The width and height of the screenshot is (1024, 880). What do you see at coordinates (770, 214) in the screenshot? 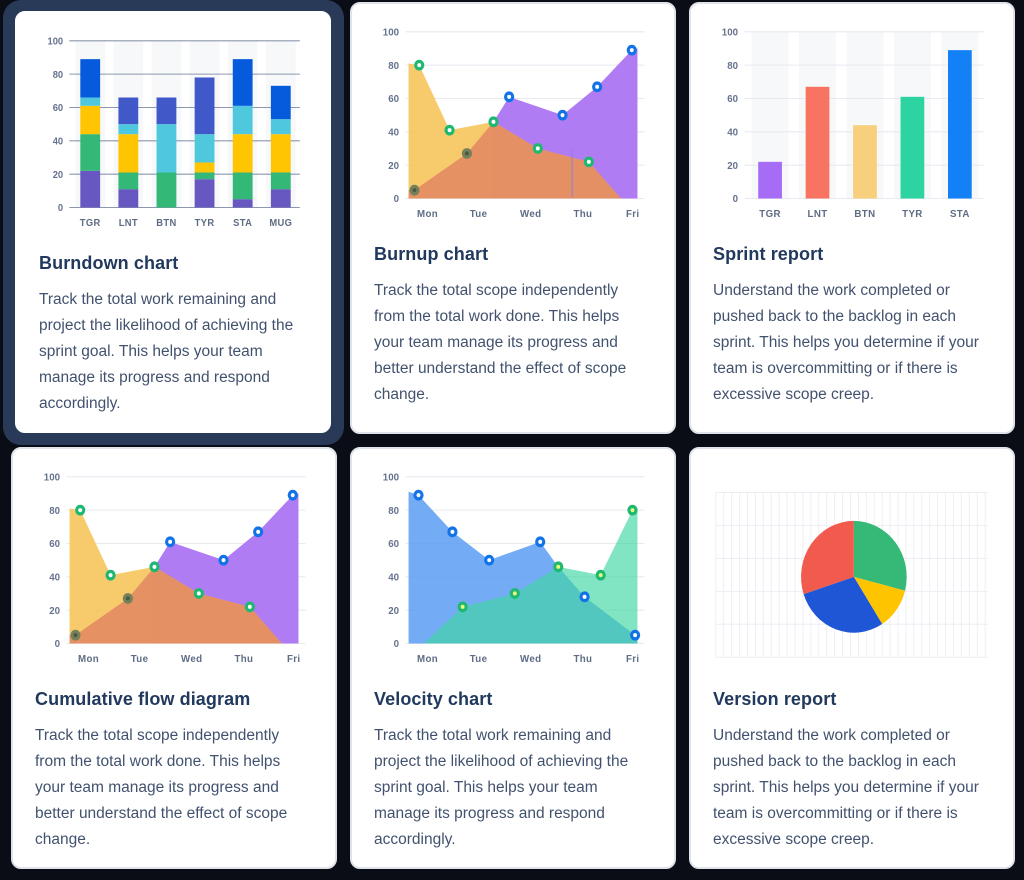
I see `x-axis-label: TGR` at bounding box center [770, 214].